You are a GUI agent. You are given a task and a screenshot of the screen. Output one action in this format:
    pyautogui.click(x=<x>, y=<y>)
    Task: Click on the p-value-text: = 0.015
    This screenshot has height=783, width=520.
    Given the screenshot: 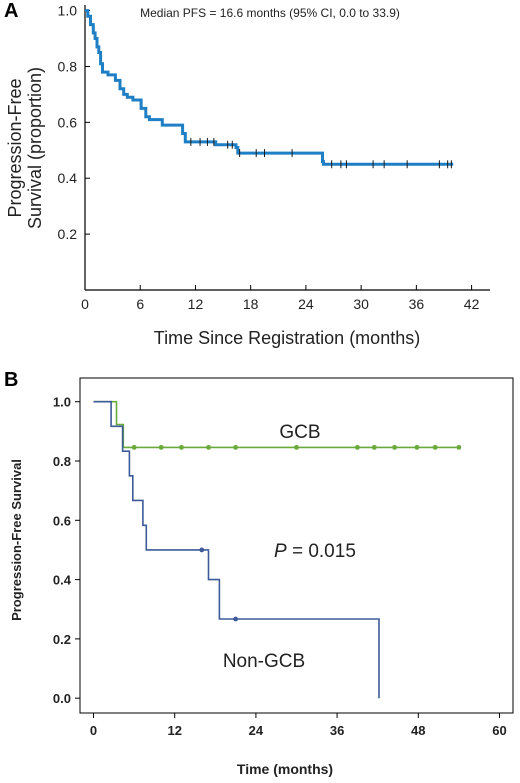 What is the action you would take?
    pyautogui.click(x=321, y=551)
    